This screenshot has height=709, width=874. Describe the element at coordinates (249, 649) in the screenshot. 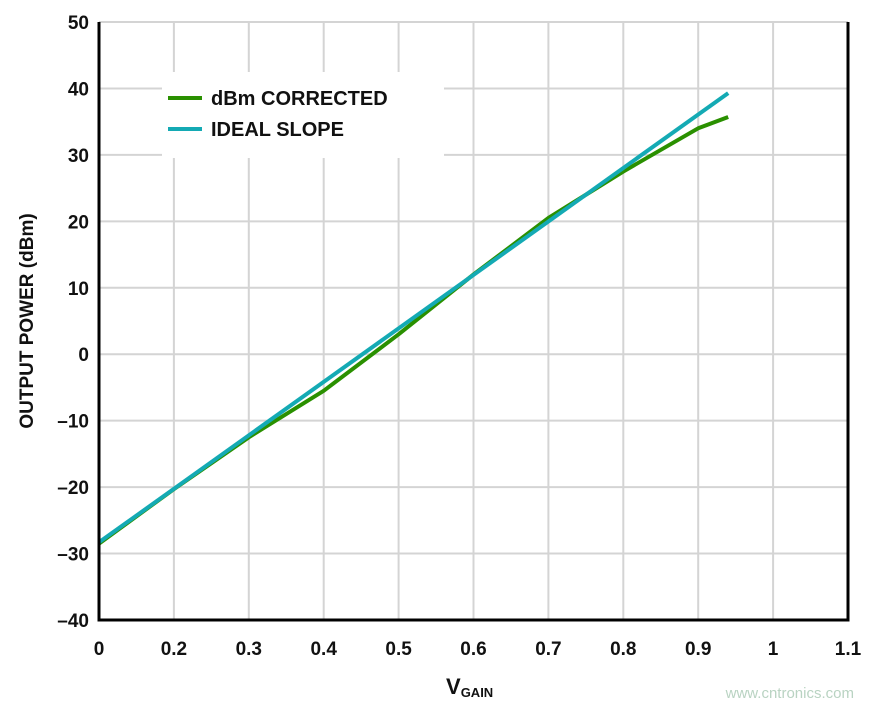

I see `x-tick-label: 0.3` at that location.